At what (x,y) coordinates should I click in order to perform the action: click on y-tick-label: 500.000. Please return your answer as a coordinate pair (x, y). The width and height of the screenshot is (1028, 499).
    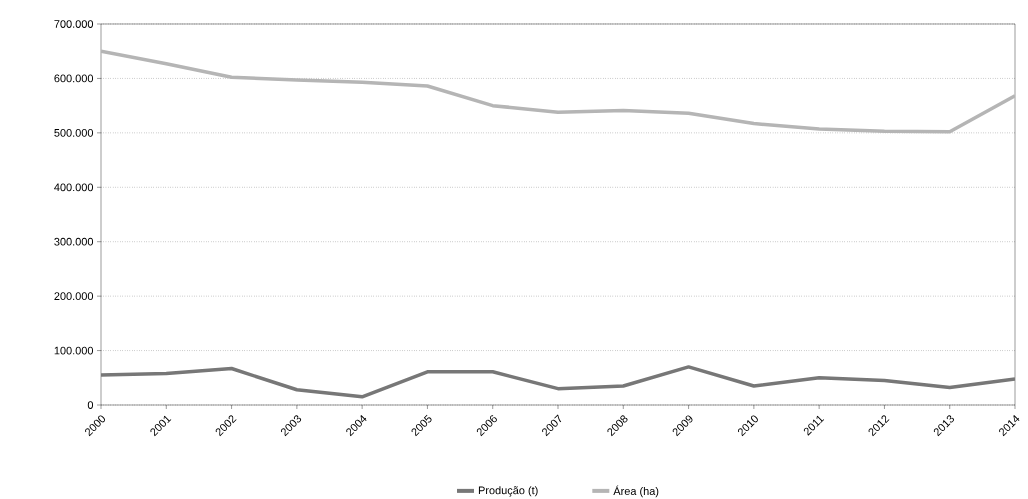
    Looking at the image, I should click on (74, 132).